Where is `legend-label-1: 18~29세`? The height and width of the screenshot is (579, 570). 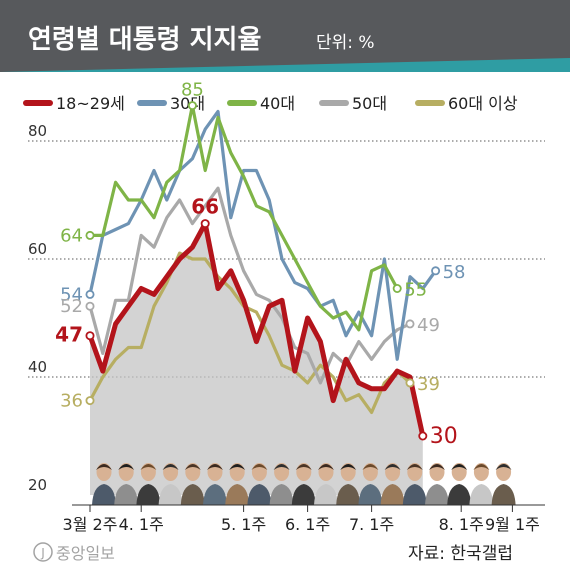
legend-label-1: 18~29세 is located at coordinates (90, 103).